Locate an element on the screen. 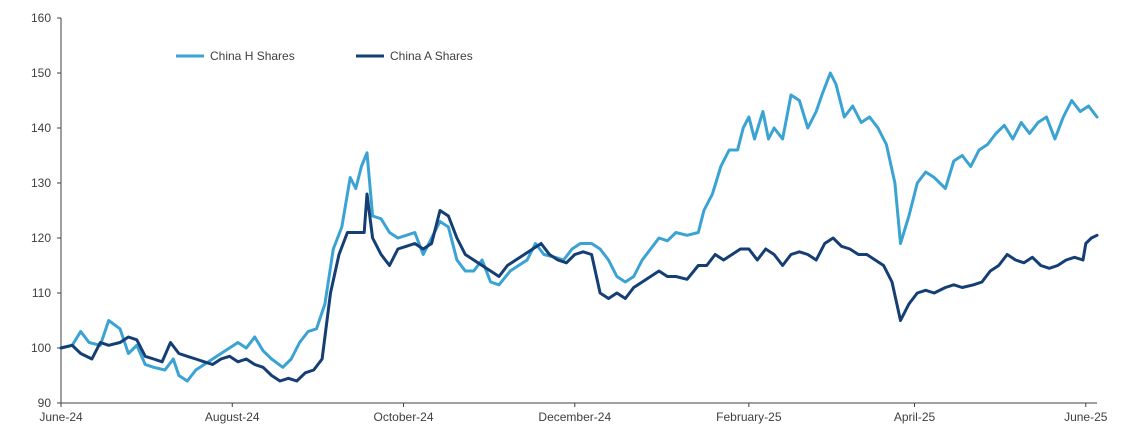  legend-label: China H Shares is located at coordinates (252, 56).